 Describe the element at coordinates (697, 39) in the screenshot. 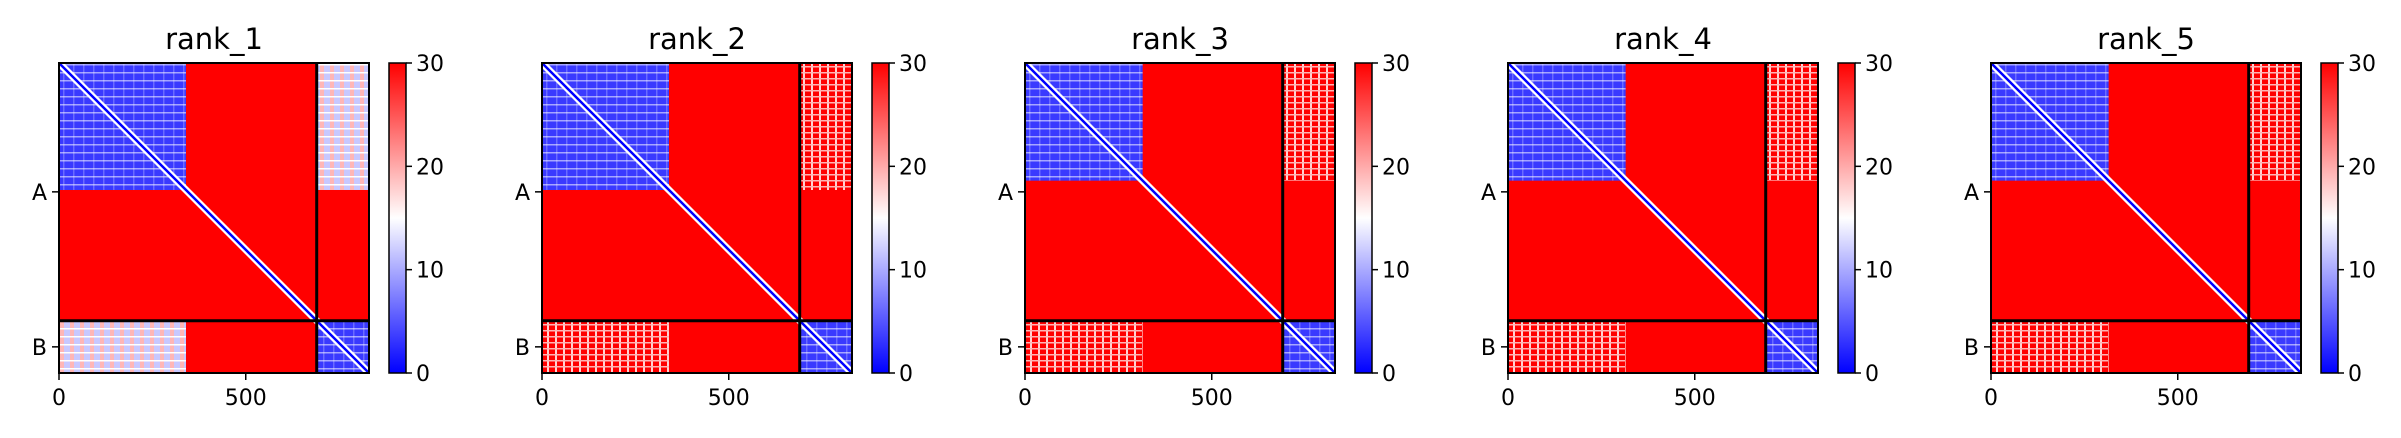

I see `panel-title: rank_2` at that location.